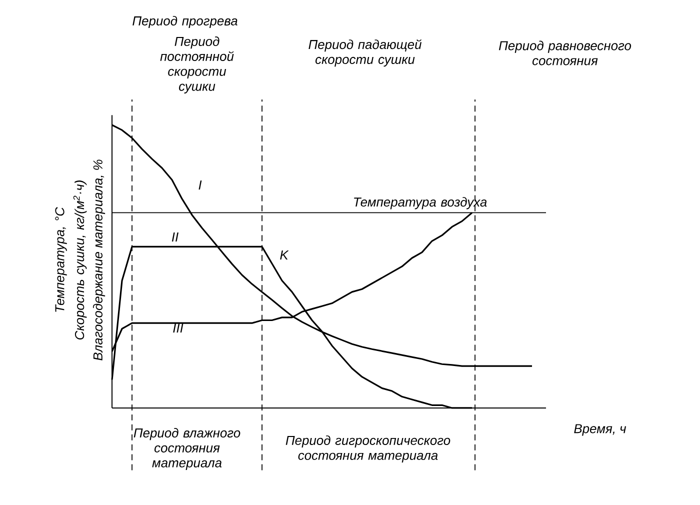 Image resolution: width=700 pixels, height=505 pixels. Describe the element at coordinates (80, 260) in the screenshot. I see `text: Скорость сушки, кг/(м$^{2}$·ч)` at that location.